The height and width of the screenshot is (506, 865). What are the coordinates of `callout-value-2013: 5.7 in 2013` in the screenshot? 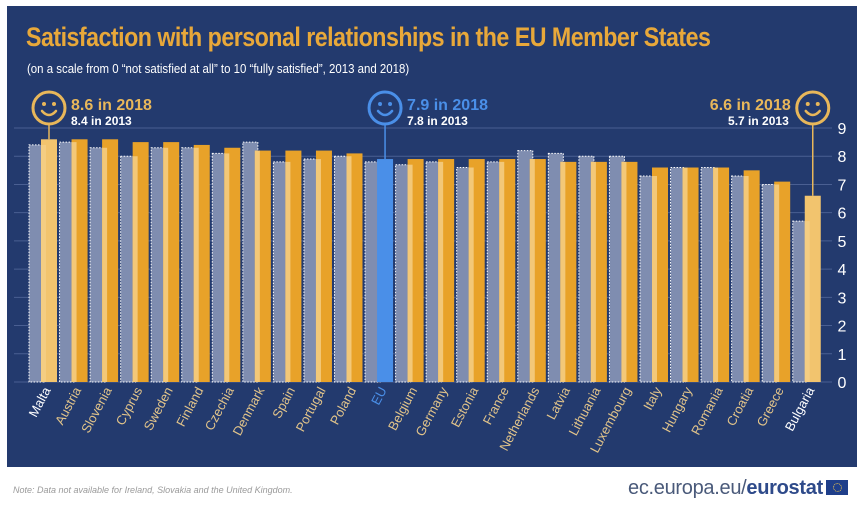 It's located at (758, 121).